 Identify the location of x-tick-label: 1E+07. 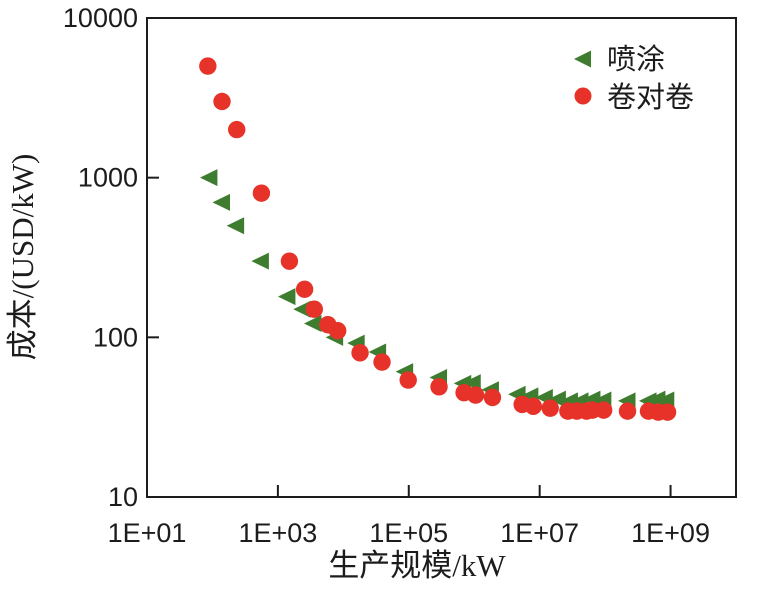
(539, 533).